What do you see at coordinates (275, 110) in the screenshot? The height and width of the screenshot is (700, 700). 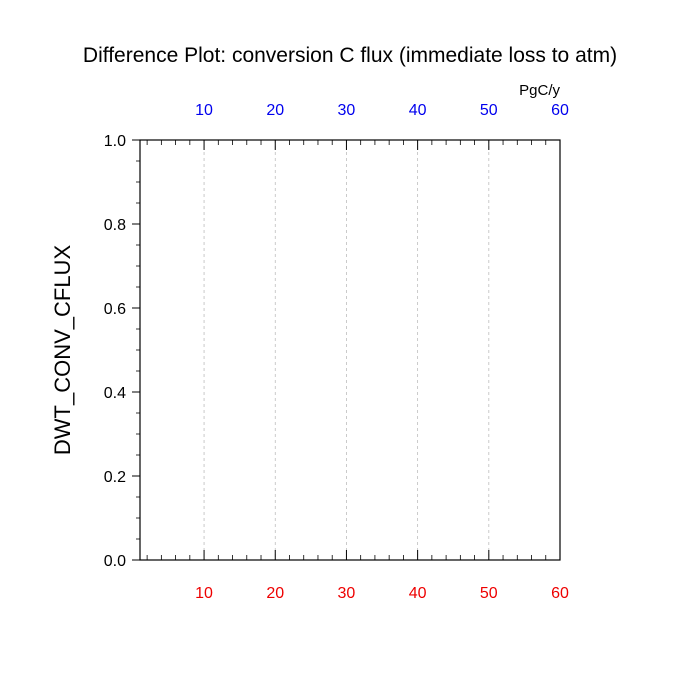 I see `x-tick-label-top: 20` at bounding box center [275, 110].